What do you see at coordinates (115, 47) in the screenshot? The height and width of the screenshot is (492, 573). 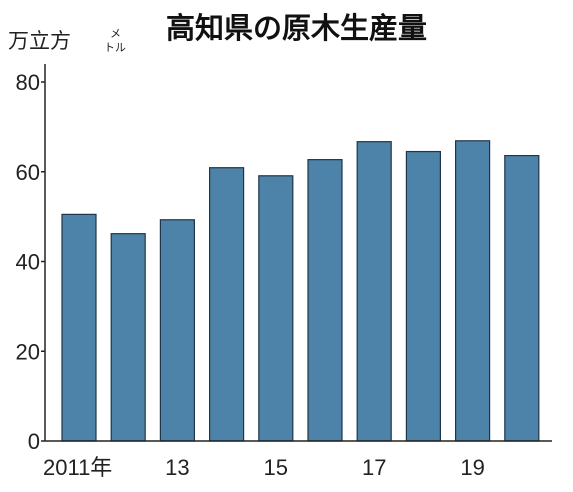 I see `y-axis-unit-bottom: トル` at bounding box center [115, 47].